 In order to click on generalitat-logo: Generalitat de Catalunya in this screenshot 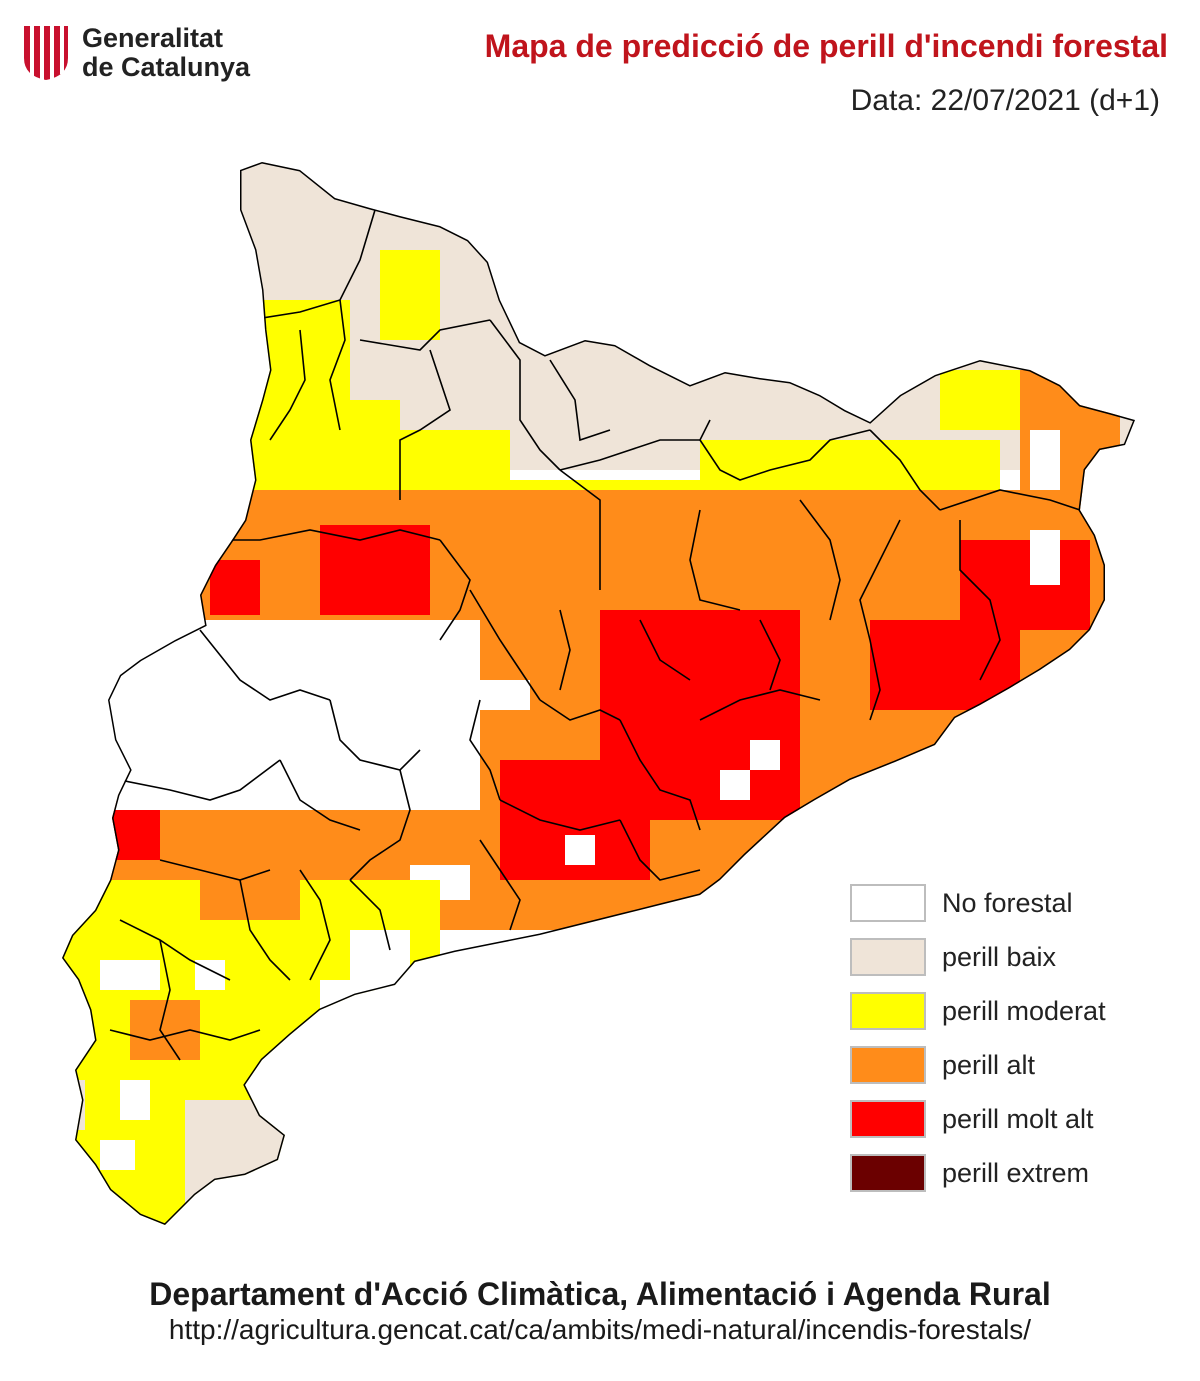, I will do `click(136, 53)`.